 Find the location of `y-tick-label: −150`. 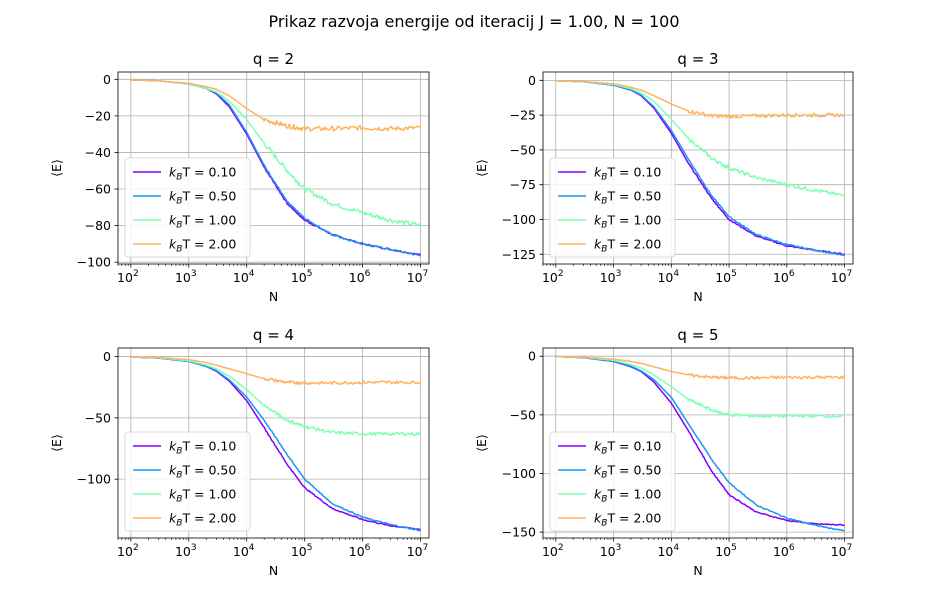

y-tick-label: −150 is located at coordinates (519, 532).